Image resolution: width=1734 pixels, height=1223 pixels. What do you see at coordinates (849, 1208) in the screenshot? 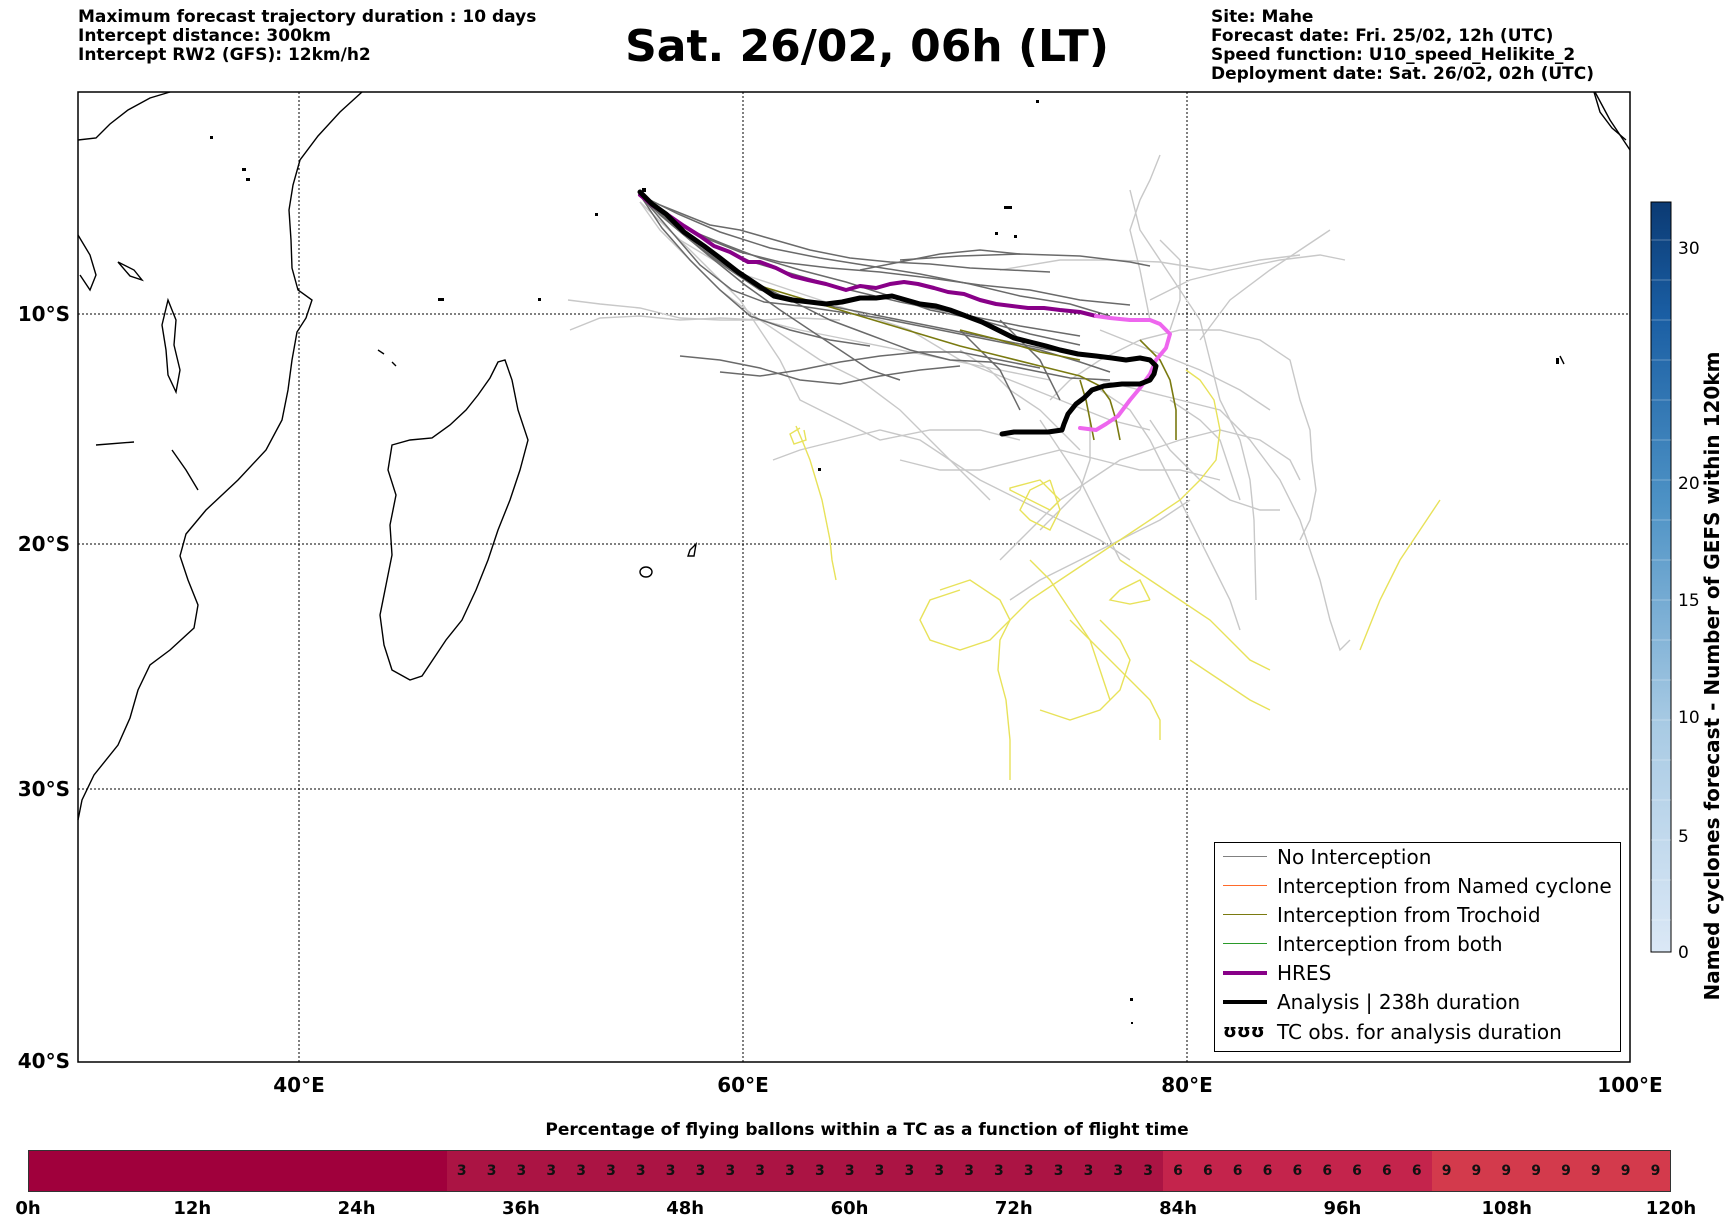
I see `colorbar-tick-label: 60h` at bounding box center [849, 1208].